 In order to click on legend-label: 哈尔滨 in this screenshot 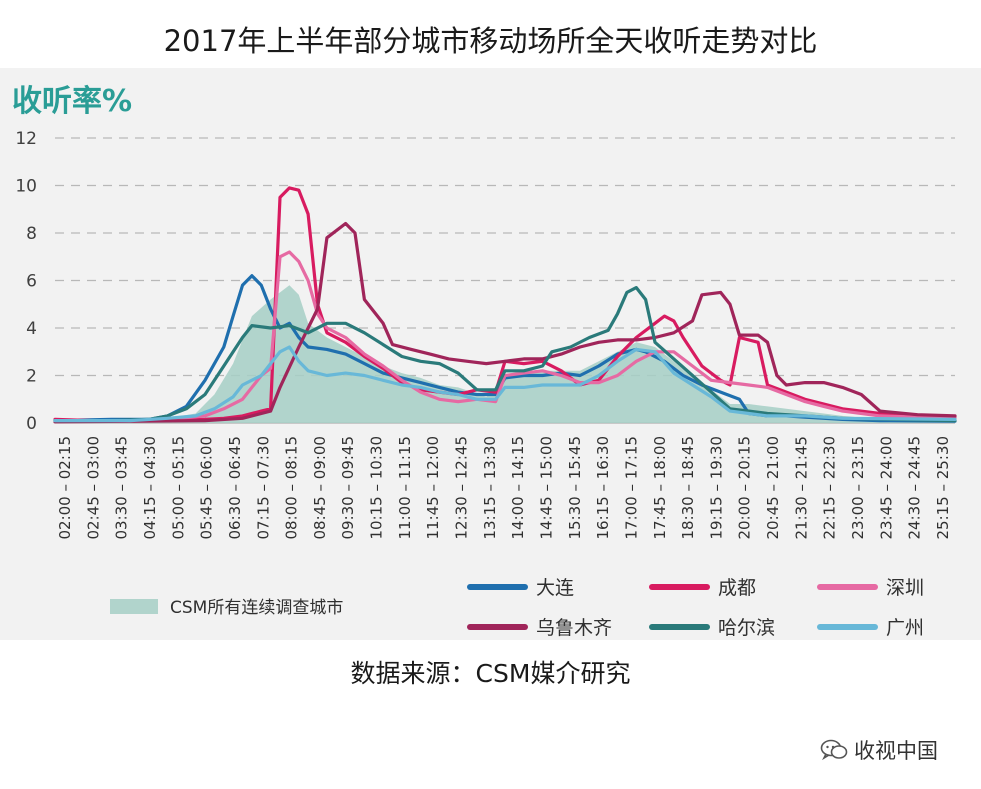, I will do `click(746, 628)`.